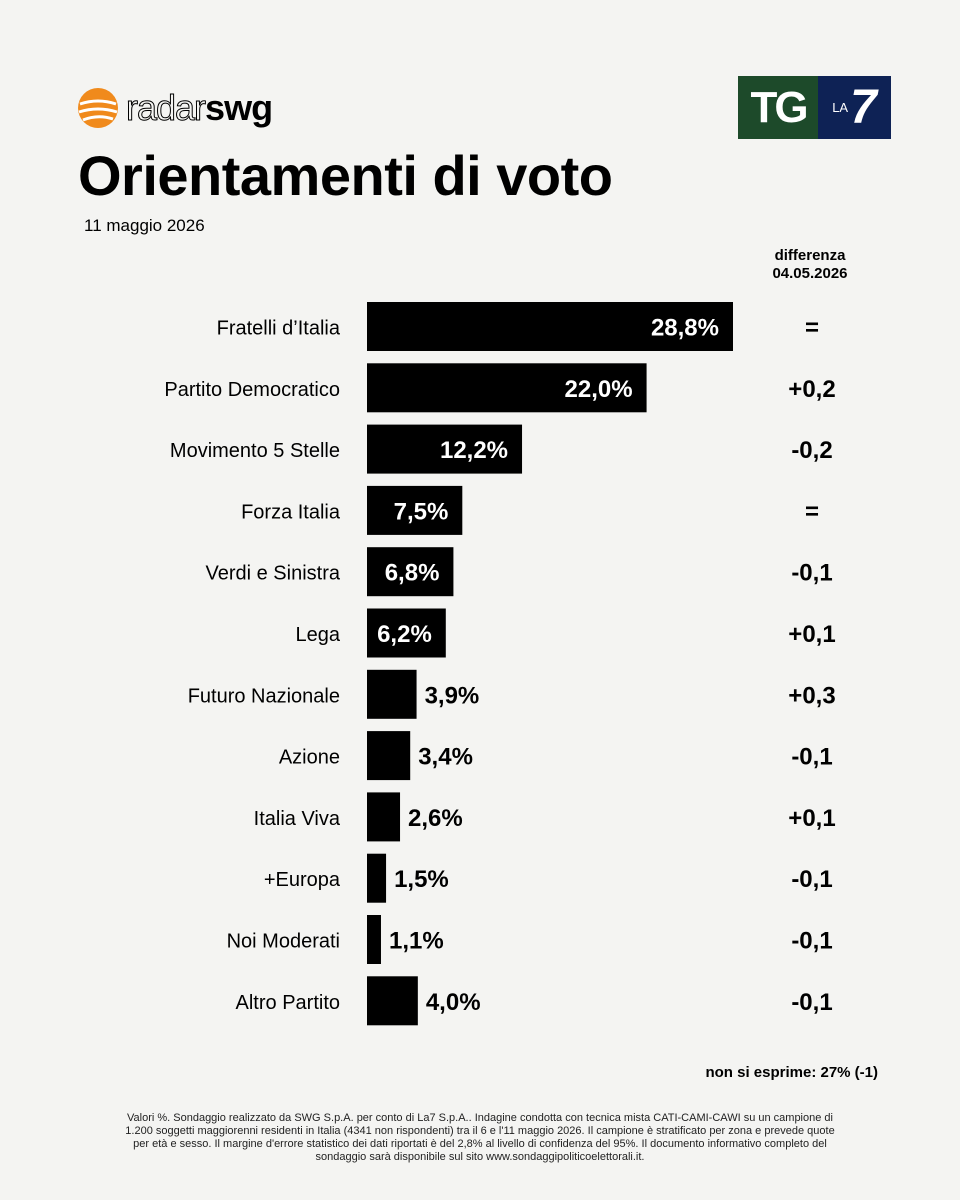 The image size is (960, 1200). I want to click on bar-value-label: 1,1%, so click(416, 941).